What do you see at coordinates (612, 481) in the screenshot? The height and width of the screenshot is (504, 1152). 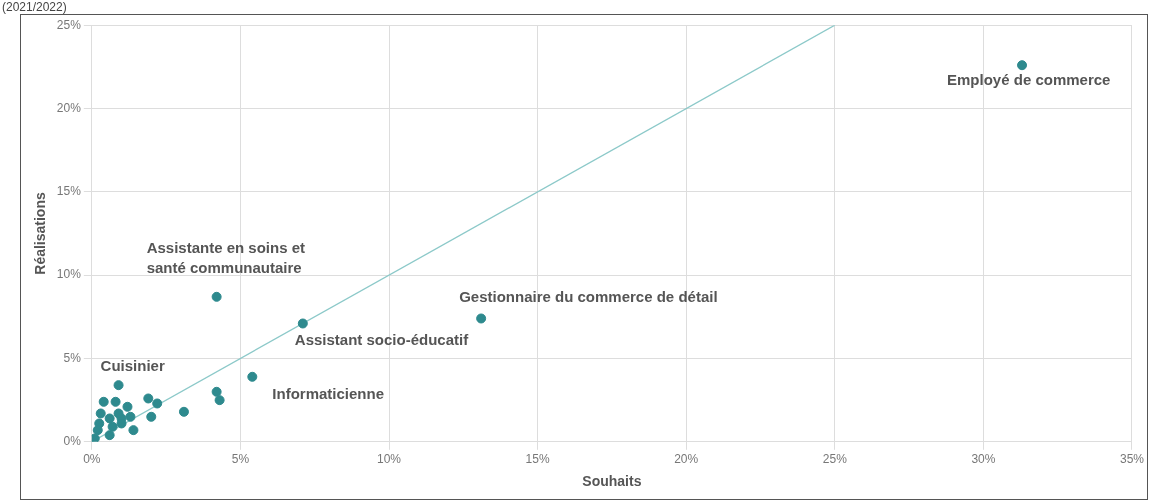 I see `x-axis-title: Souhaits` at bounding box center [612, 481].